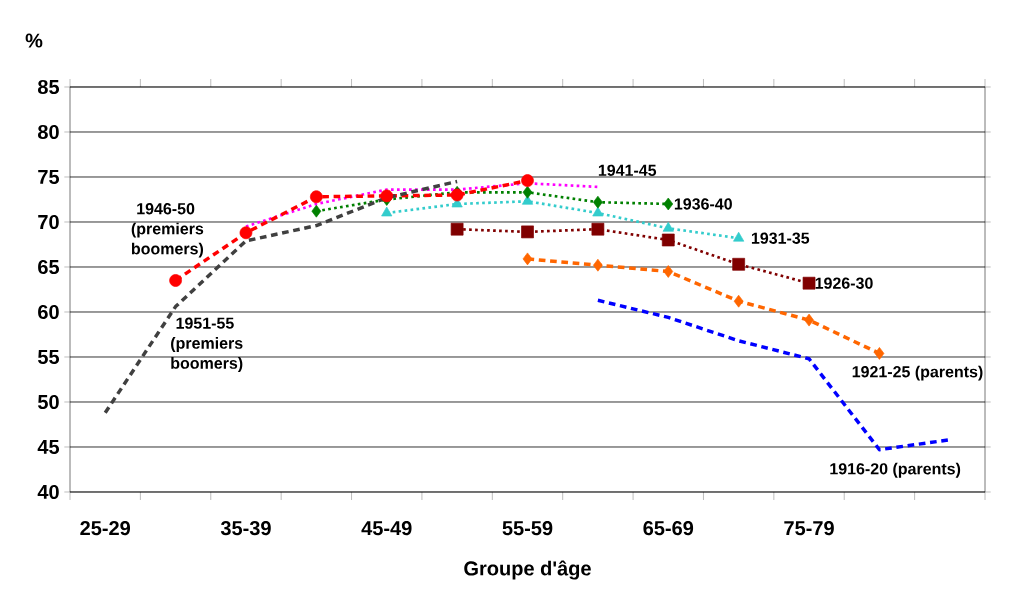 The width and height of the screenshot is (1021, 602). Describe the element at coordinates (105, 528) in the screenshot. I see `x-tick-label: 25-29` at that location.